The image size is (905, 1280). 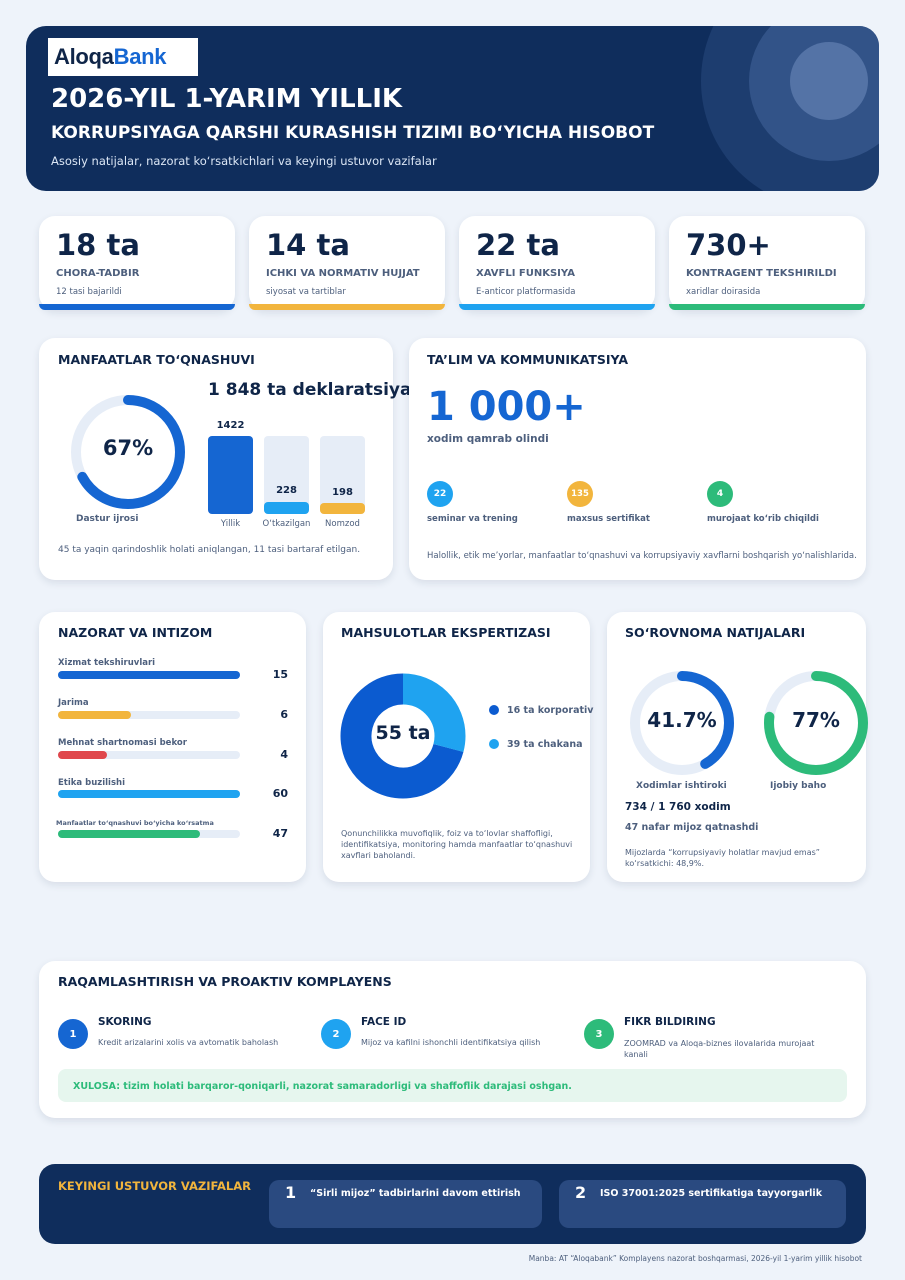 I want to click on training-big-number: 1 000+, so click(x=506, y=407).